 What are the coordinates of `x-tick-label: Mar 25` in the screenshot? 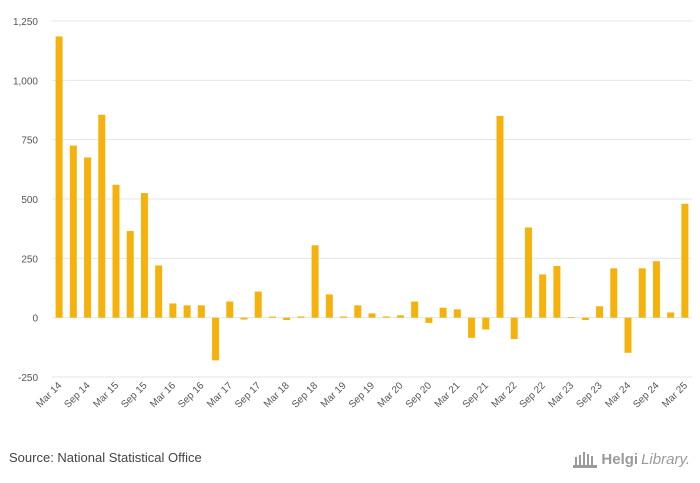 It's located at (675, 395).